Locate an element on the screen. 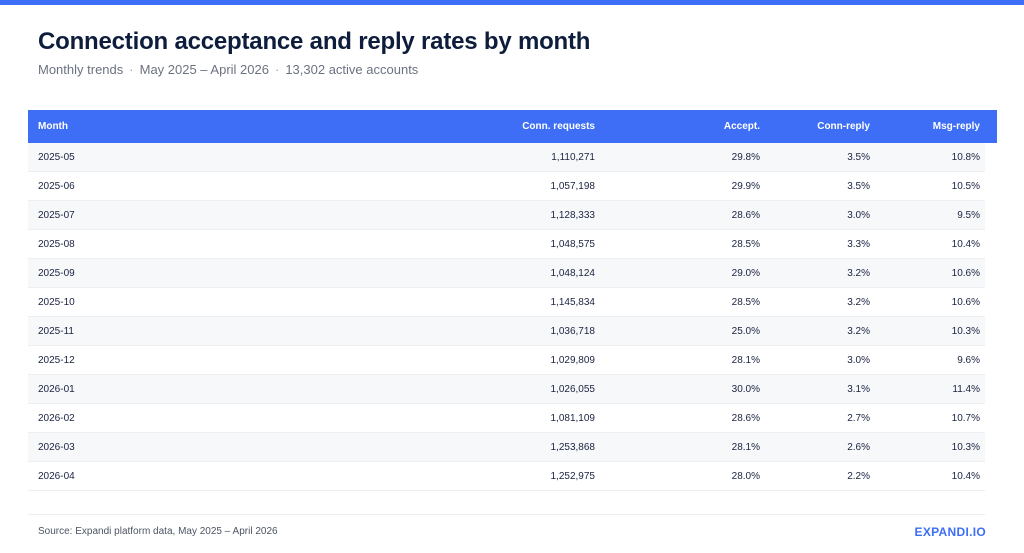 The image size is (1024, 553). table-row: 2025-07 1,128,333 28.6% 3.0% 9.5% is located at coordinates (506, 215).